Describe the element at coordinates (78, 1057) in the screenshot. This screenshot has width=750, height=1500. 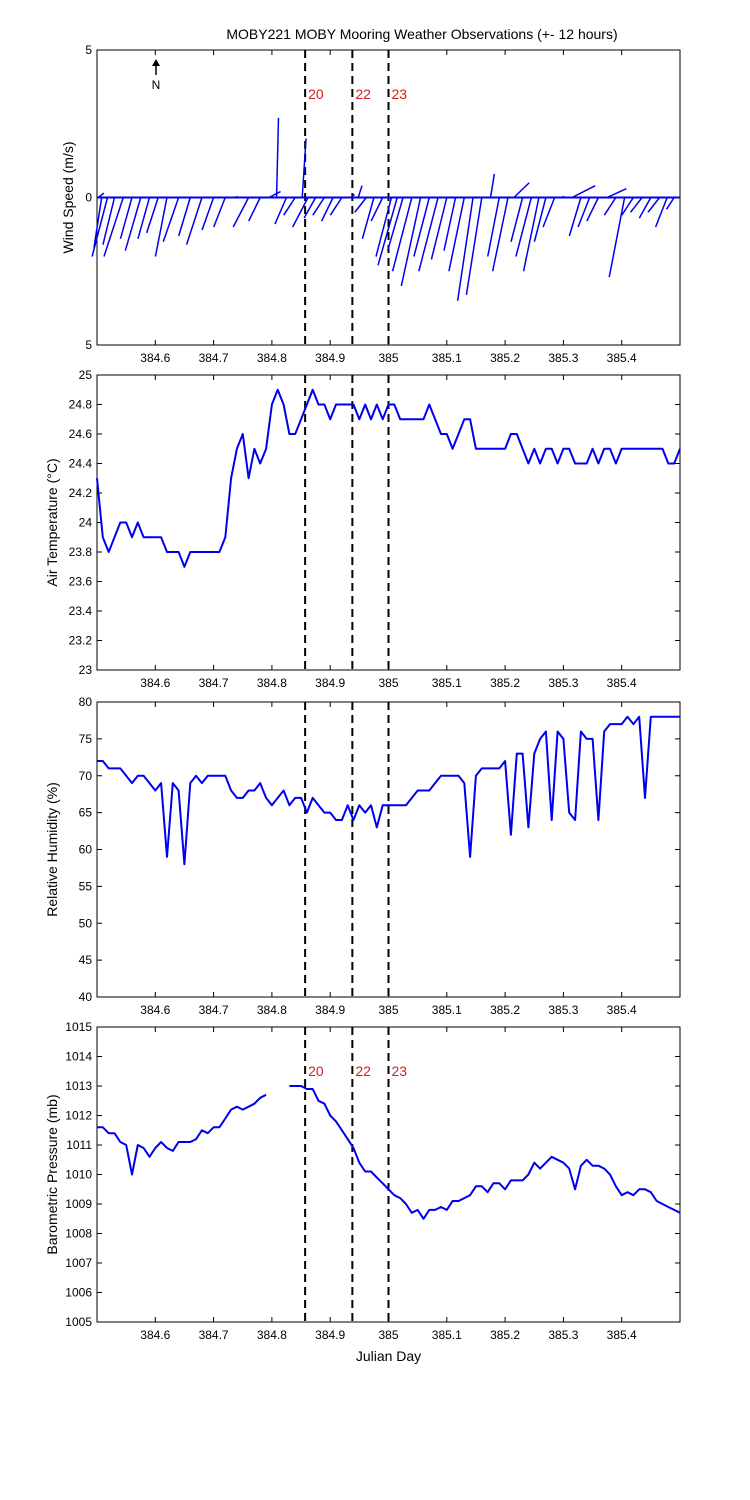
I see `y-tick-label: 1014` at that location.